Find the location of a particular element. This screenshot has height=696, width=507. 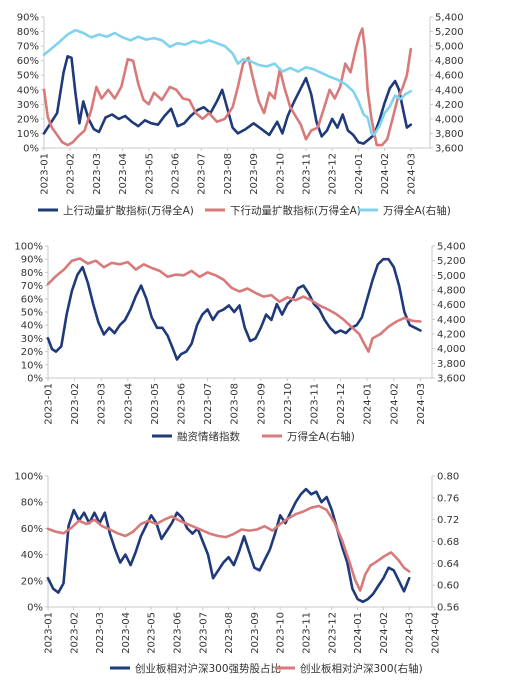

right-tick-label: 0.64 is located at coordinates (448, 564).